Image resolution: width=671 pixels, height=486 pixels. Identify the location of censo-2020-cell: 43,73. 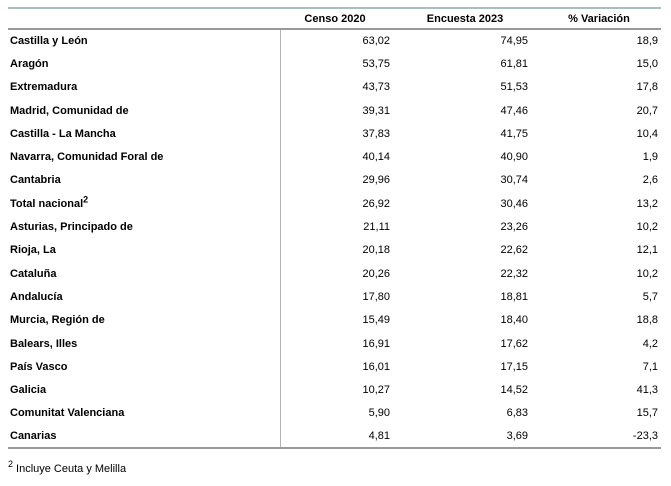
(340, 87).